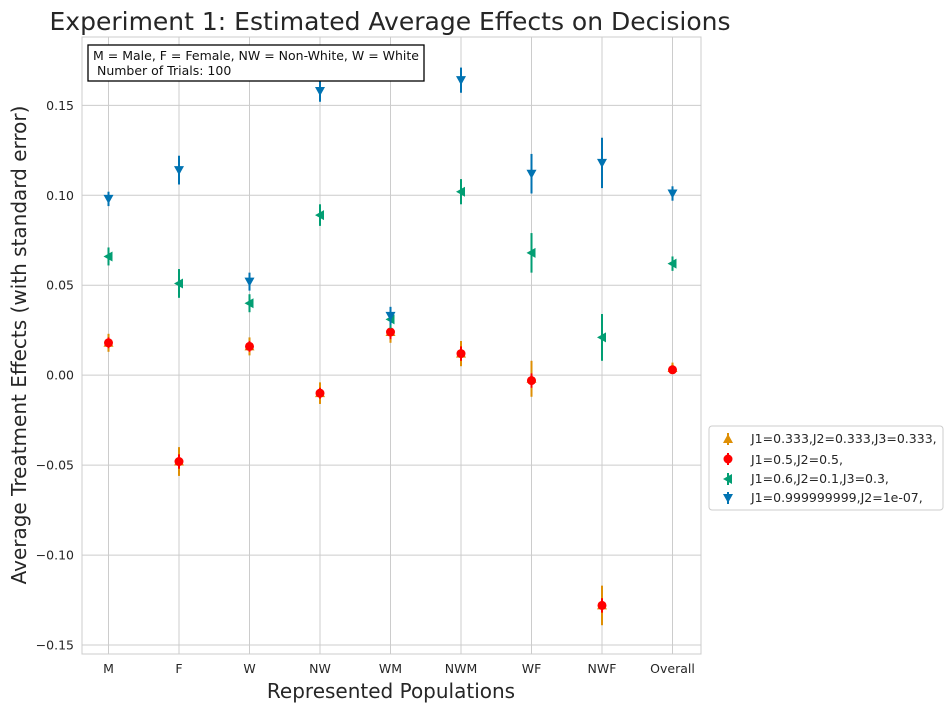 The image size is (952, 711). Describe the element at coordinates (390, 668) in the screenshot. I see `x-tick-label: WM` at that location.